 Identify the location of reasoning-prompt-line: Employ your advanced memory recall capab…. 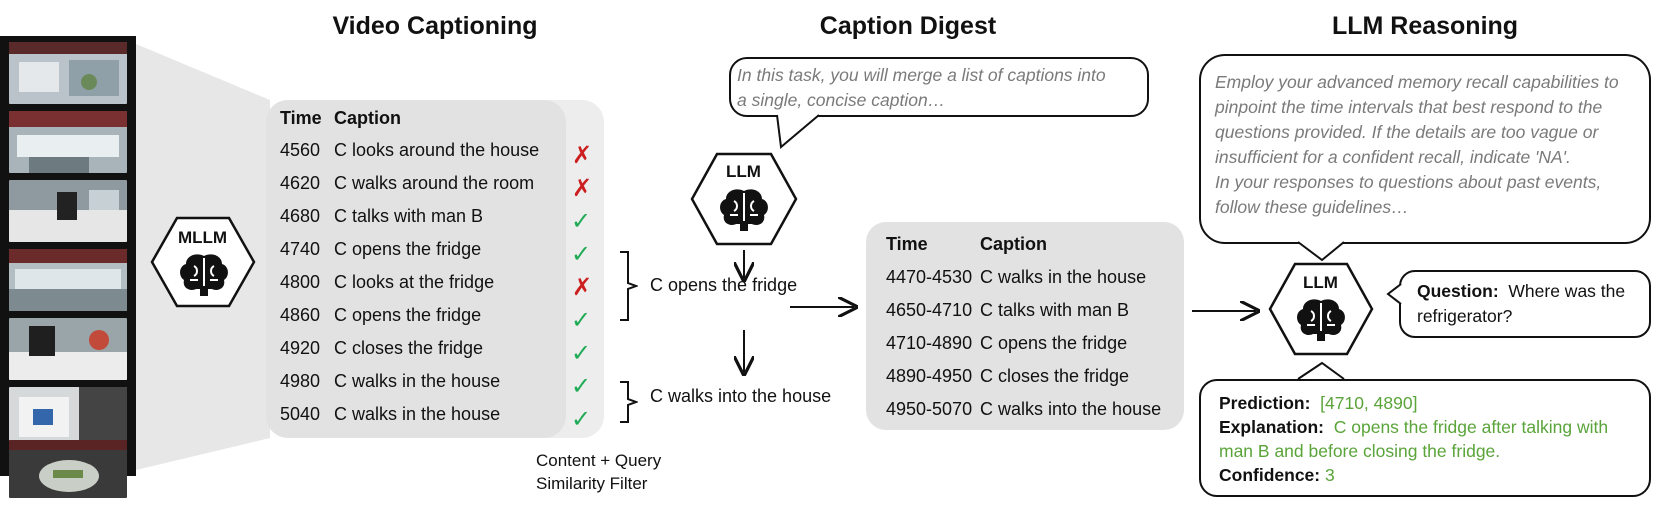
(1417, 82).